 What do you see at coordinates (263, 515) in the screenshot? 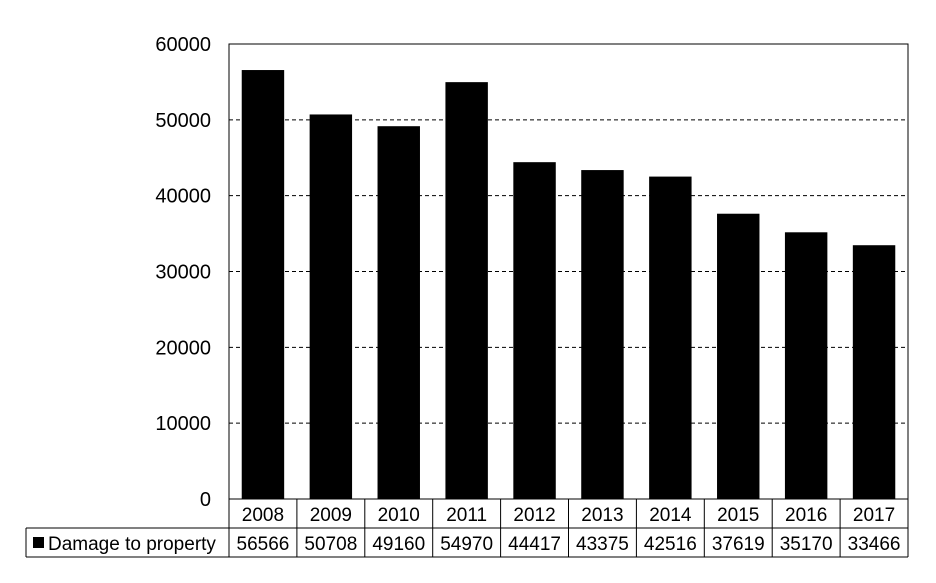
I see `x-category-label: 2008` at bounding box center [263, 515].